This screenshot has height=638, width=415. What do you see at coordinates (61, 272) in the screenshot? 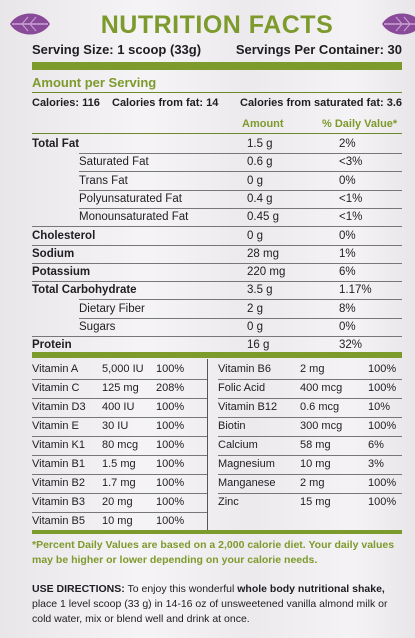
I see `nutrient-name: Potassium` at bounding box center [61, 272].